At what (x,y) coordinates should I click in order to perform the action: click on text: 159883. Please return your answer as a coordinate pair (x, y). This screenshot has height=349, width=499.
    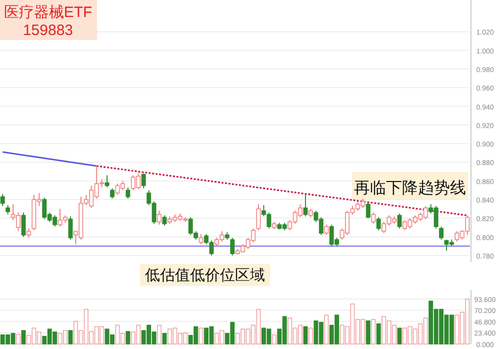
    Looking at the image, I should click on (48, 30).